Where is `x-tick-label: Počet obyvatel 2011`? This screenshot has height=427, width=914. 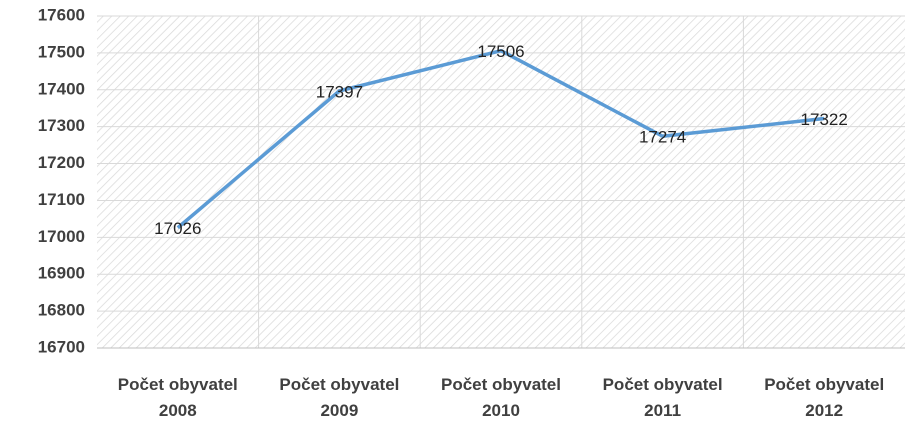 x-tick-label: Počet obyvatel 2011 is located at coordinates (662, 397).